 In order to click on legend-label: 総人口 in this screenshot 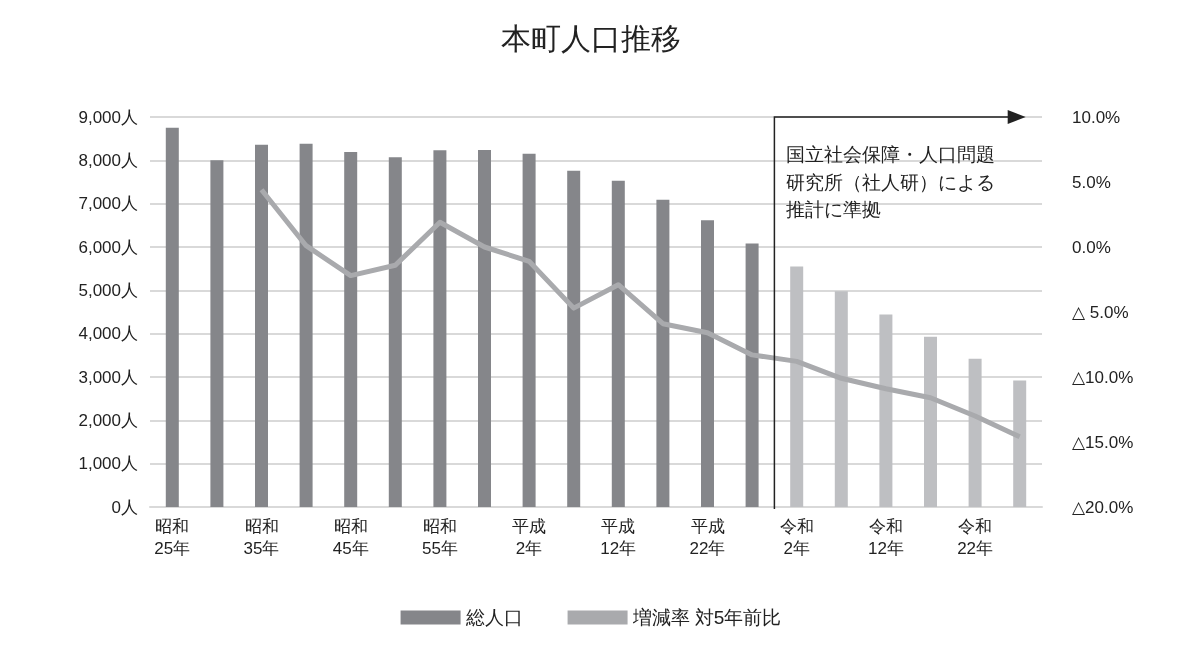, I will do `click(493, 617)`.